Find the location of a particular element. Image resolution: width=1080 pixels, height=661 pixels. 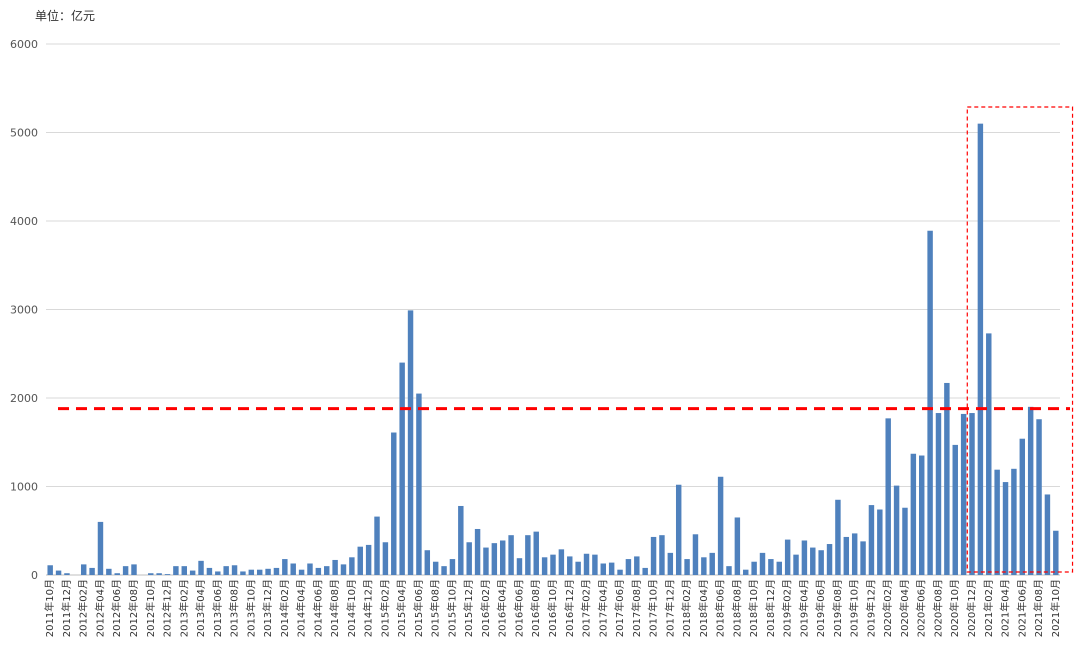

unit-label: 单位：亿元 is located at coordinates (65, 16).